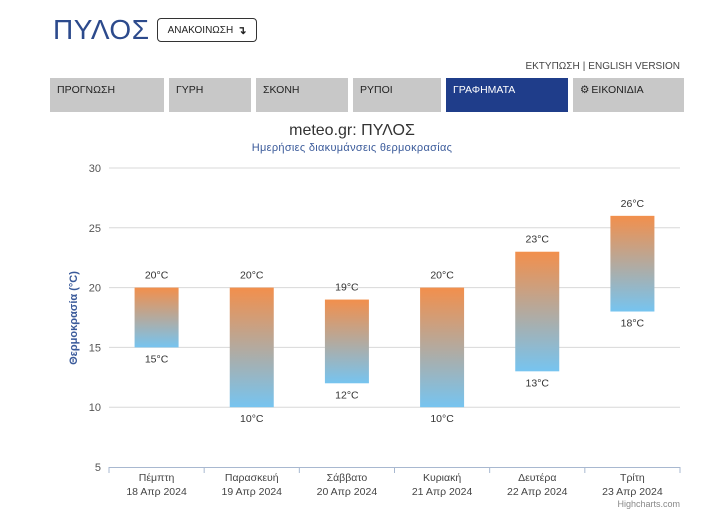  I want to click on print-link: ΕΚΤΥΠΩΣΗ, so click(552, 66).